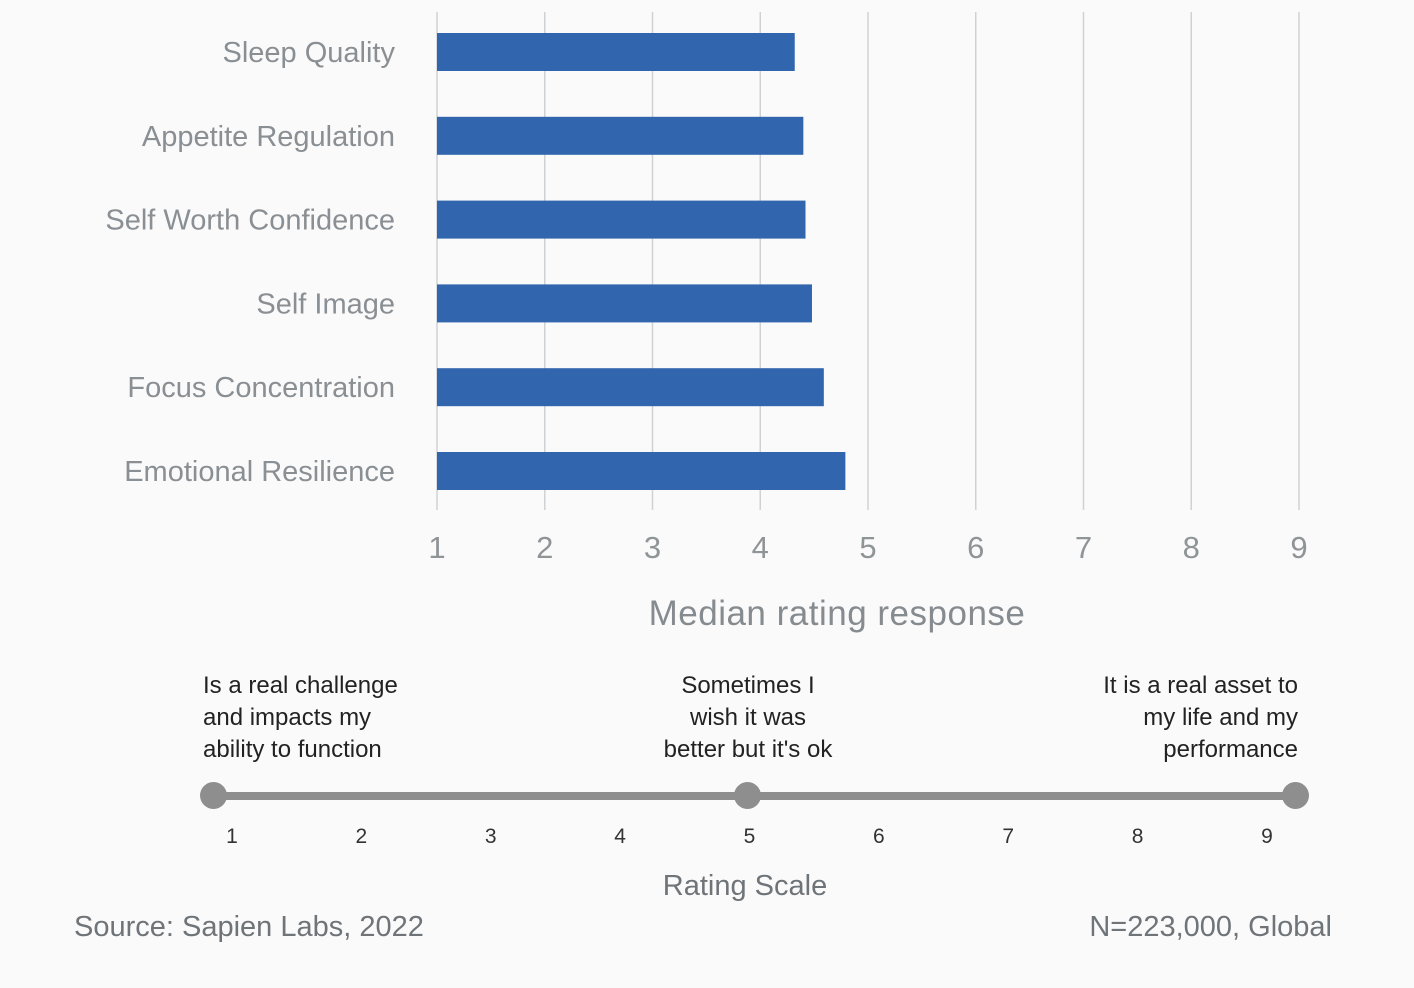 This screenshot has width=1414, height=988. What do you see at coordinates (232, 836) in the screenshot?
I see `scale-number: 1` at bounding box center [232, 836].